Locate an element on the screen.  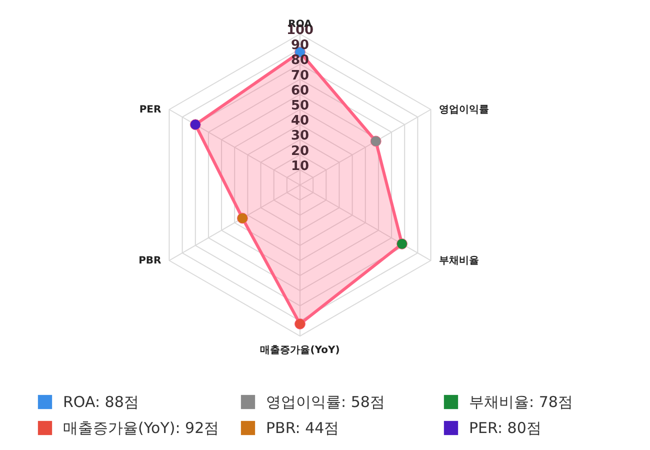
spoke-label: PBR is located at coordinates (150, 261).